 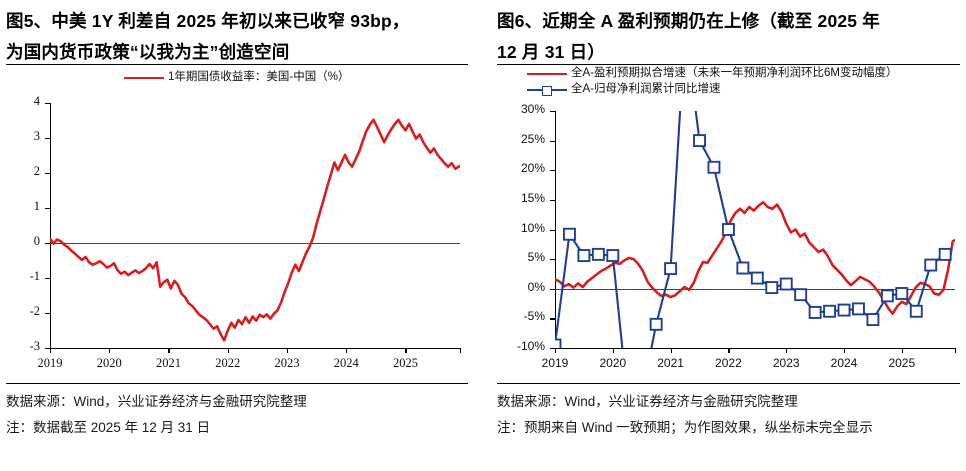 What do you see at coordinates (536, 257) in the screenshot?
I see `y-axis-tick-label: 5%` at bounding box center [536, 257].